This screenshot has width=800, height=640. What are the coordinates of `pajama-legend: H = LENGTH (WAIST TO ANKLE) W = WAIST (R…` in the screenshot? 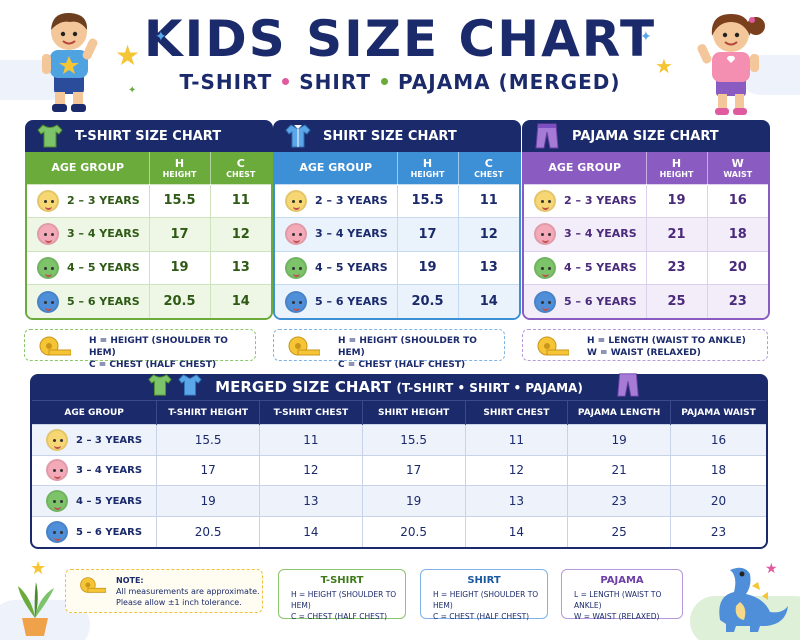 It's located at (645, 345).